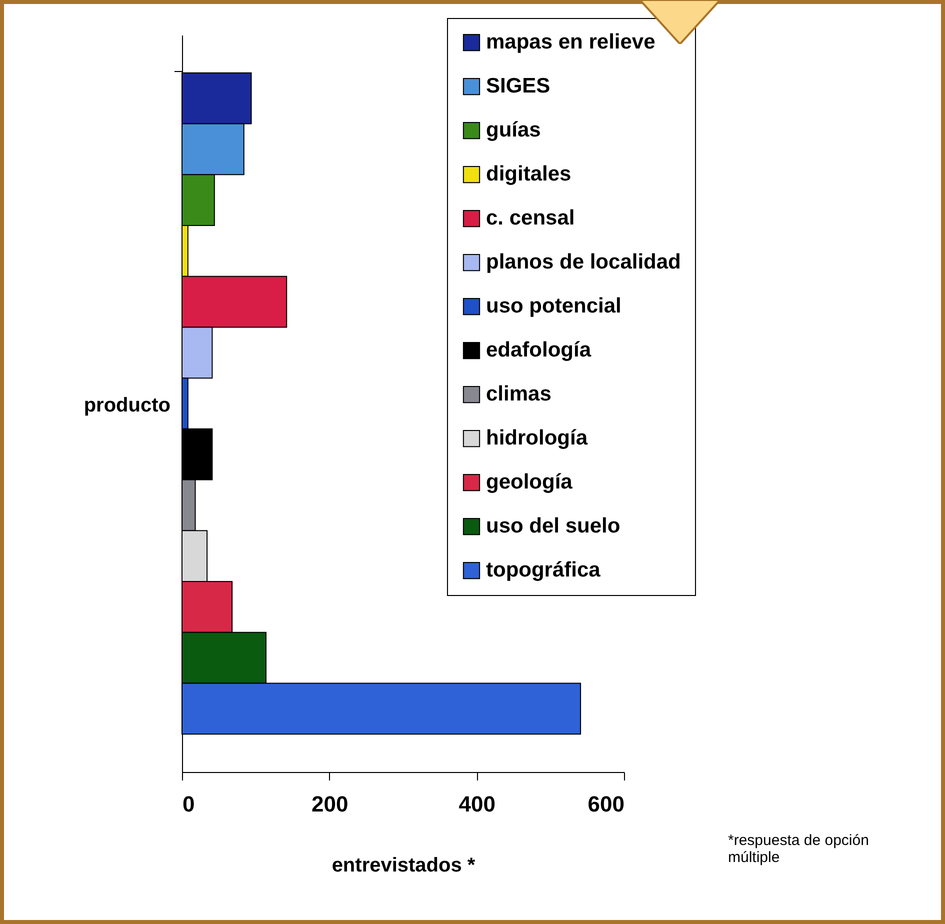  Describe the element at coordinates (554, 306) in the screenshot. I see `legend-label: uso potencial` at that location.